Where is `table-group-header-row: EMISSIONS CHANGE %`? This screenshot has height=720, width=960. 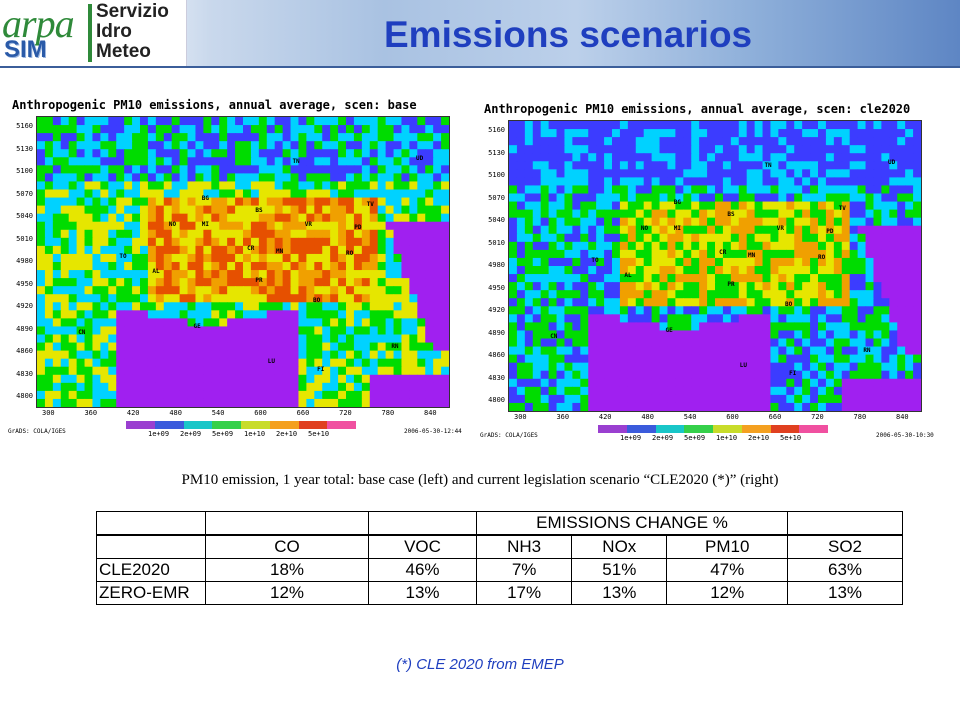
table-group-header-row: EMISSIONS CHANGE % is located at coordinates (499, 523).